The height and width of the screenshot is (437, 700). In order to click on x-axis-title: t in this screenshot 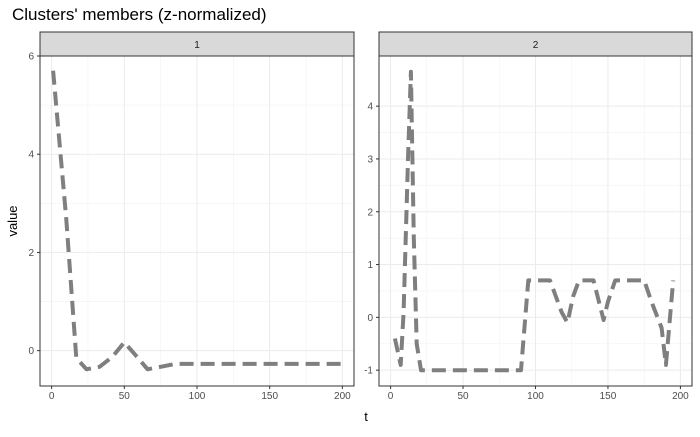, I will do `click(366, 416)`.